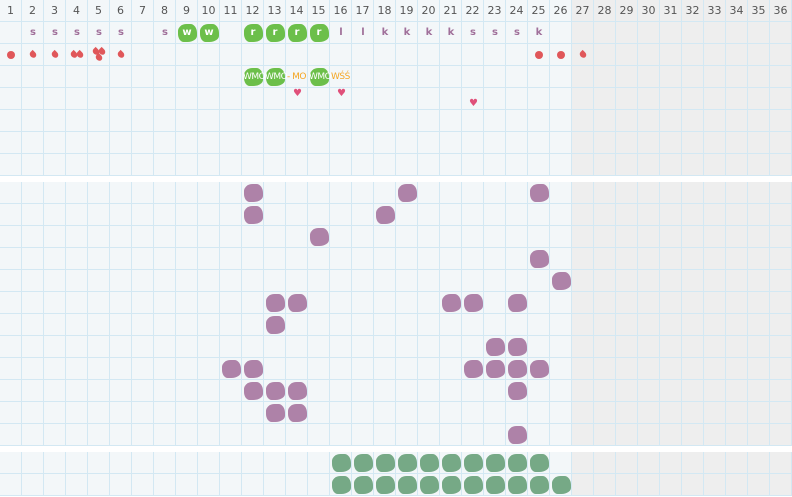 The width and height of the screenshot is (792, 497). I want to click on day-letter: r, so click(253, 32).